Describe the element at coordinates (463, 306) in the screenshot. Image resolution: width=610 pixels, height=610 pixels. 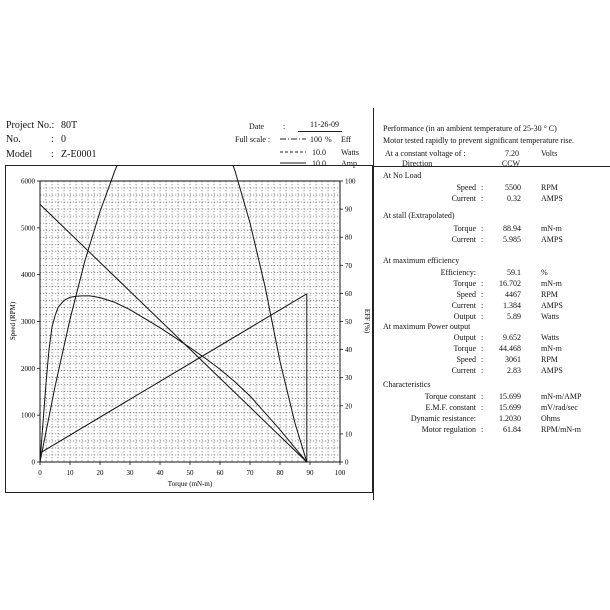
I see `metric-label: Current` at that location.